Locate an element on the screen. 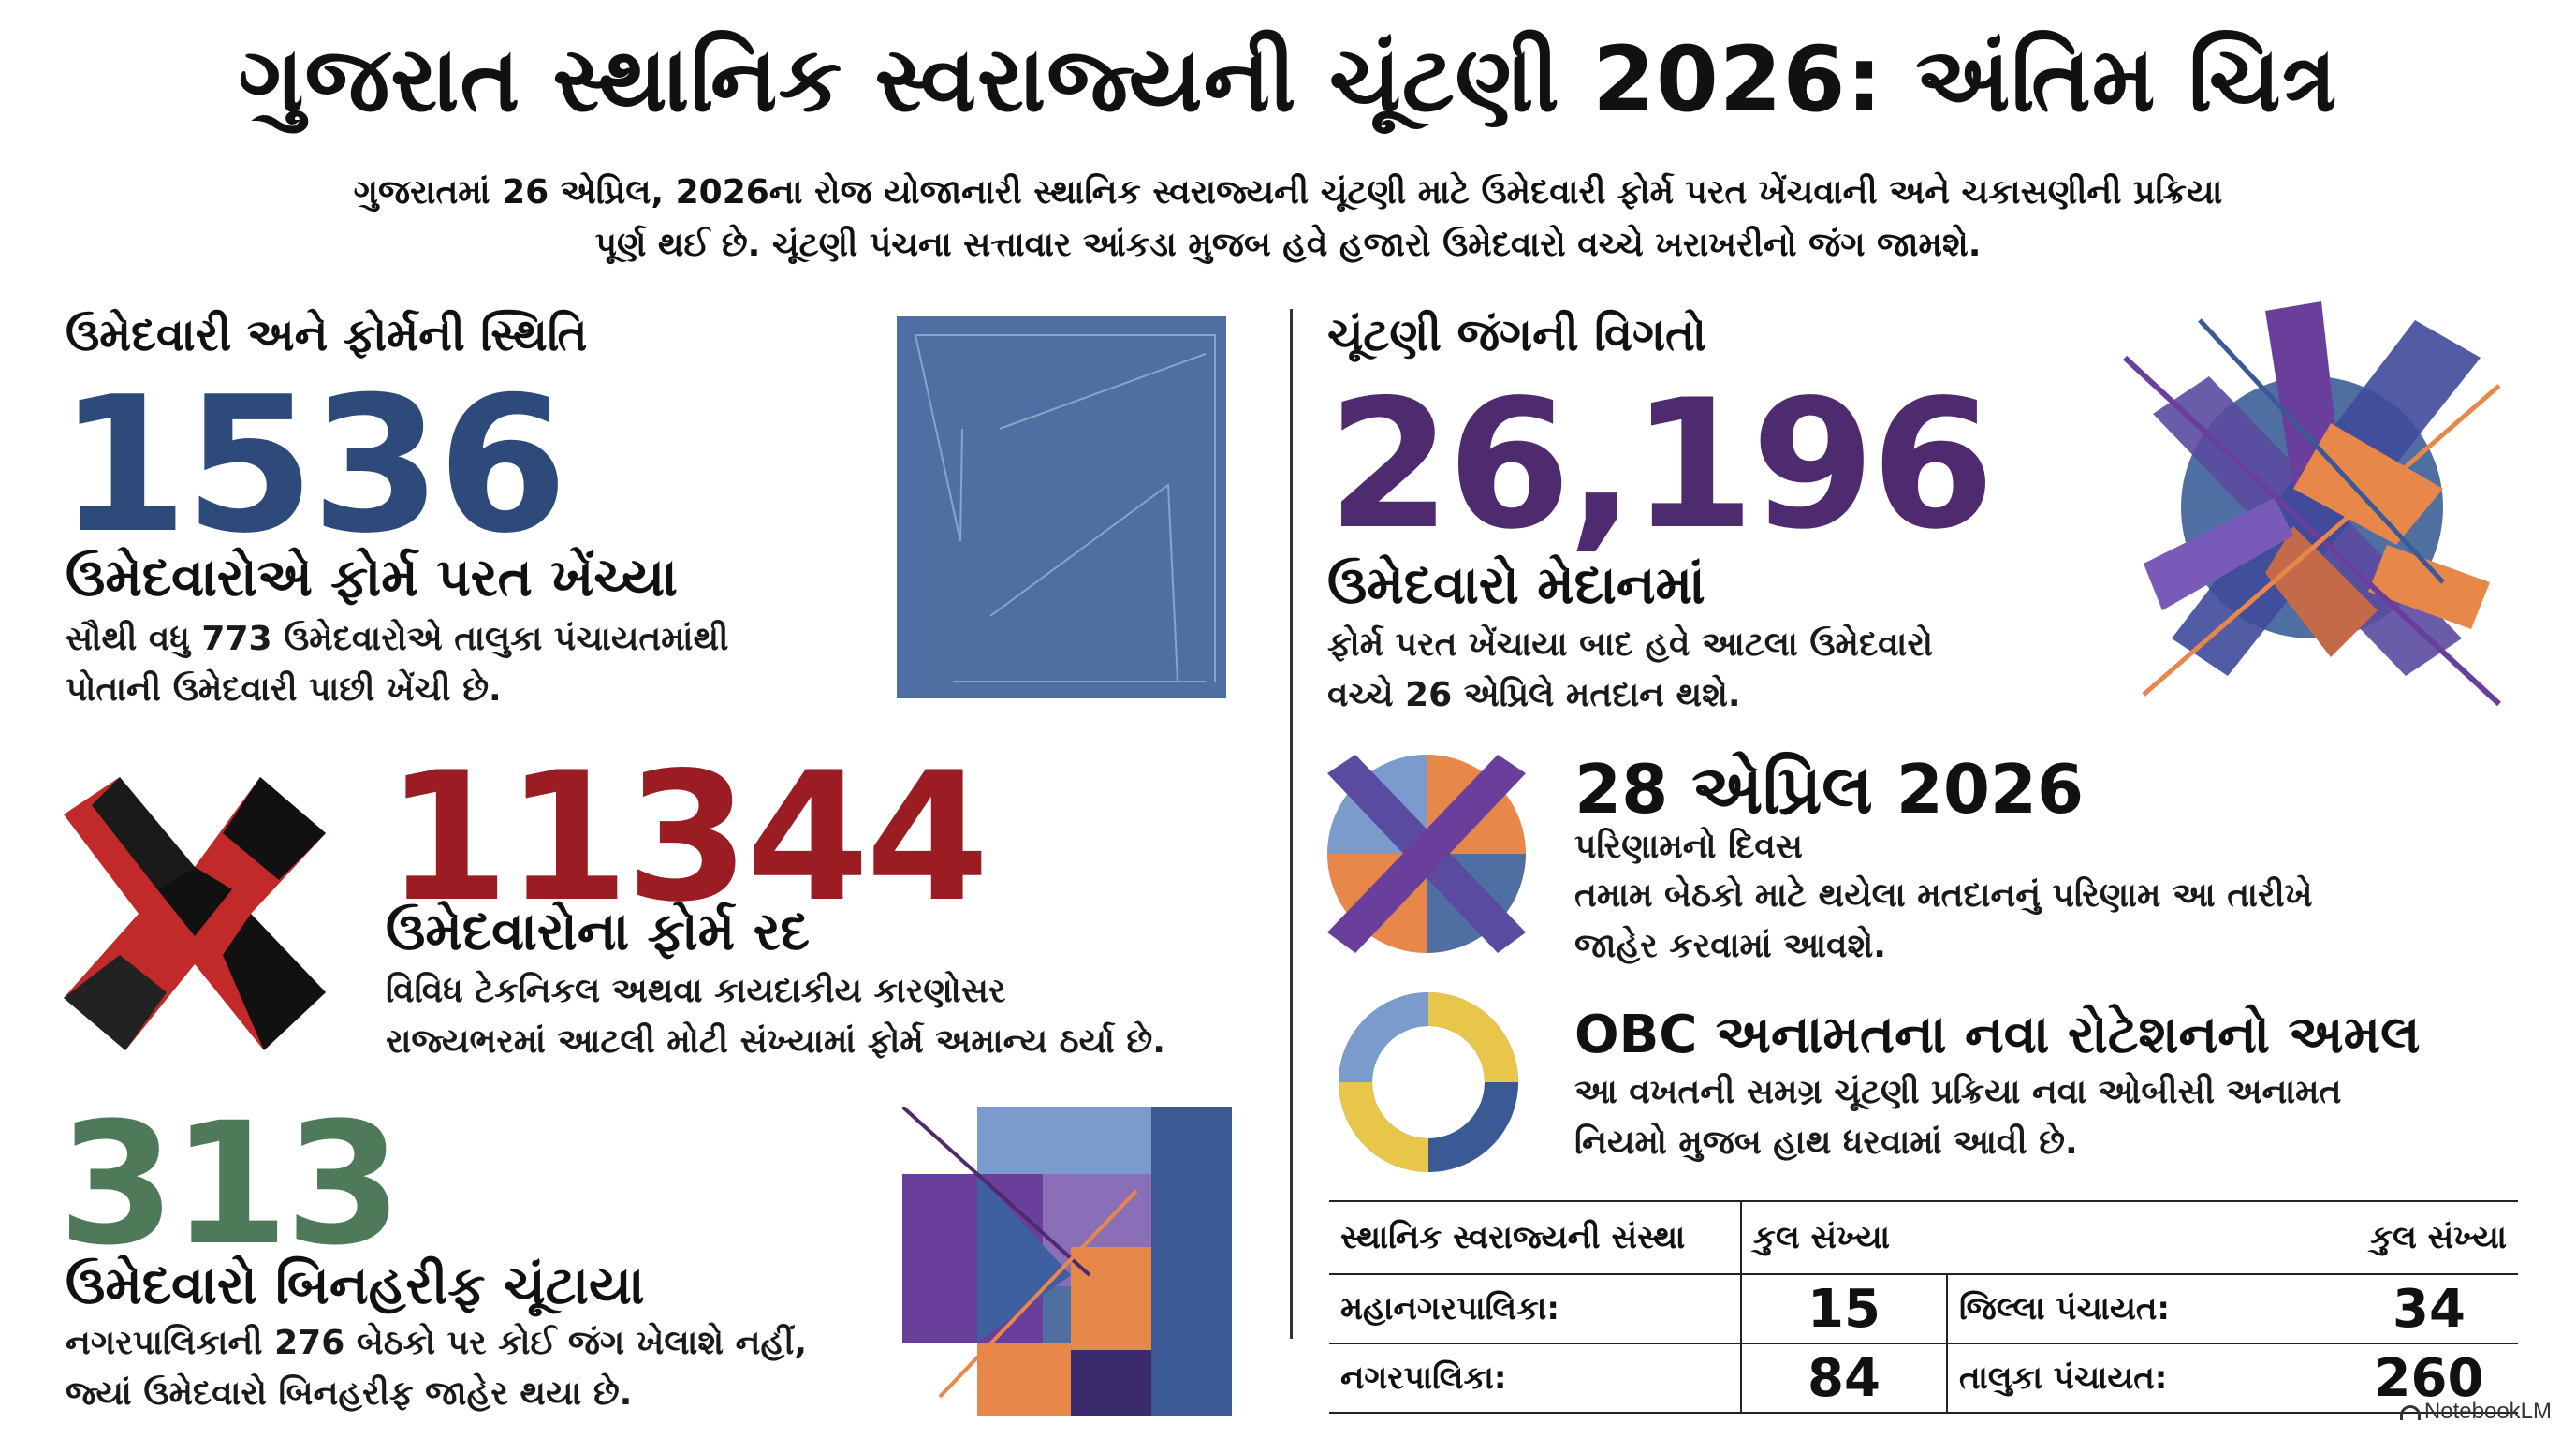  contest-desc-line-1: ફોર્મ પરત ખેંચાયા બાદ હવે આટલા ઉમેદવારો is located at coordinates (1630, 644).